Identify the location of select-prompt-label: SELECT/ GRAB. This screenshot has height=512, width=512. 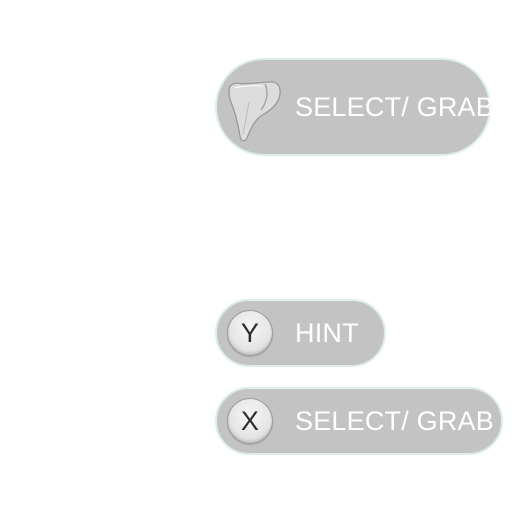
(394, 421).